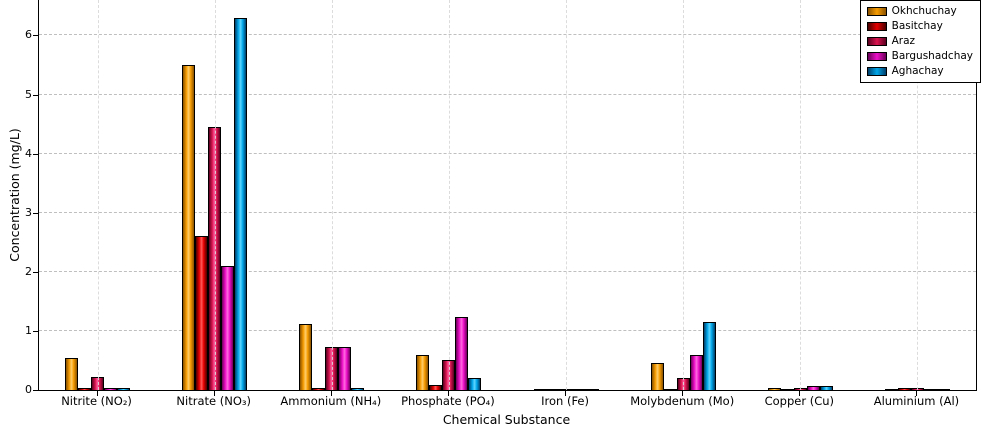  Describe the element at coordinates (28, 94) in the screenshot. I see `y-tick-label: 5` at that location.